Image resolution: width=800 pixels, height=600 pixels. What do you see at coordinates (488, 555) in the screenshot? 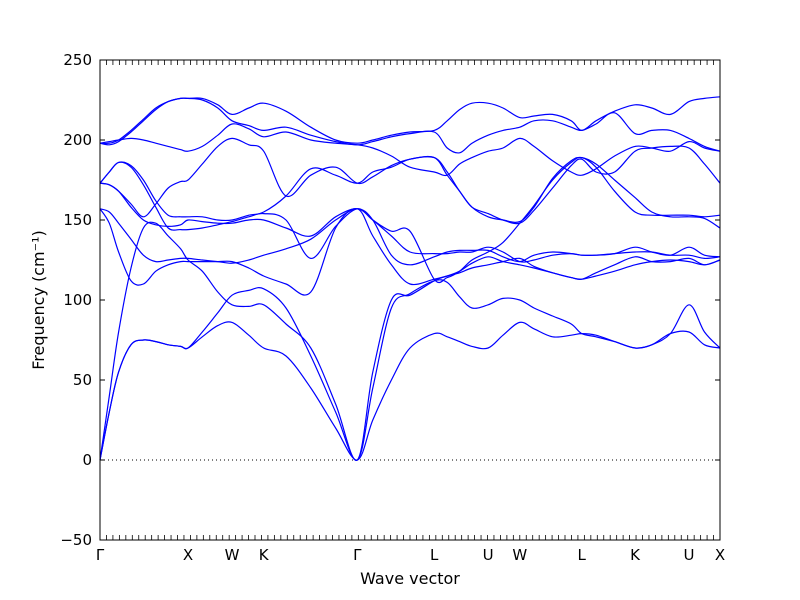
I see `x-tick-label-6: U` at bounding box center [488, 555].